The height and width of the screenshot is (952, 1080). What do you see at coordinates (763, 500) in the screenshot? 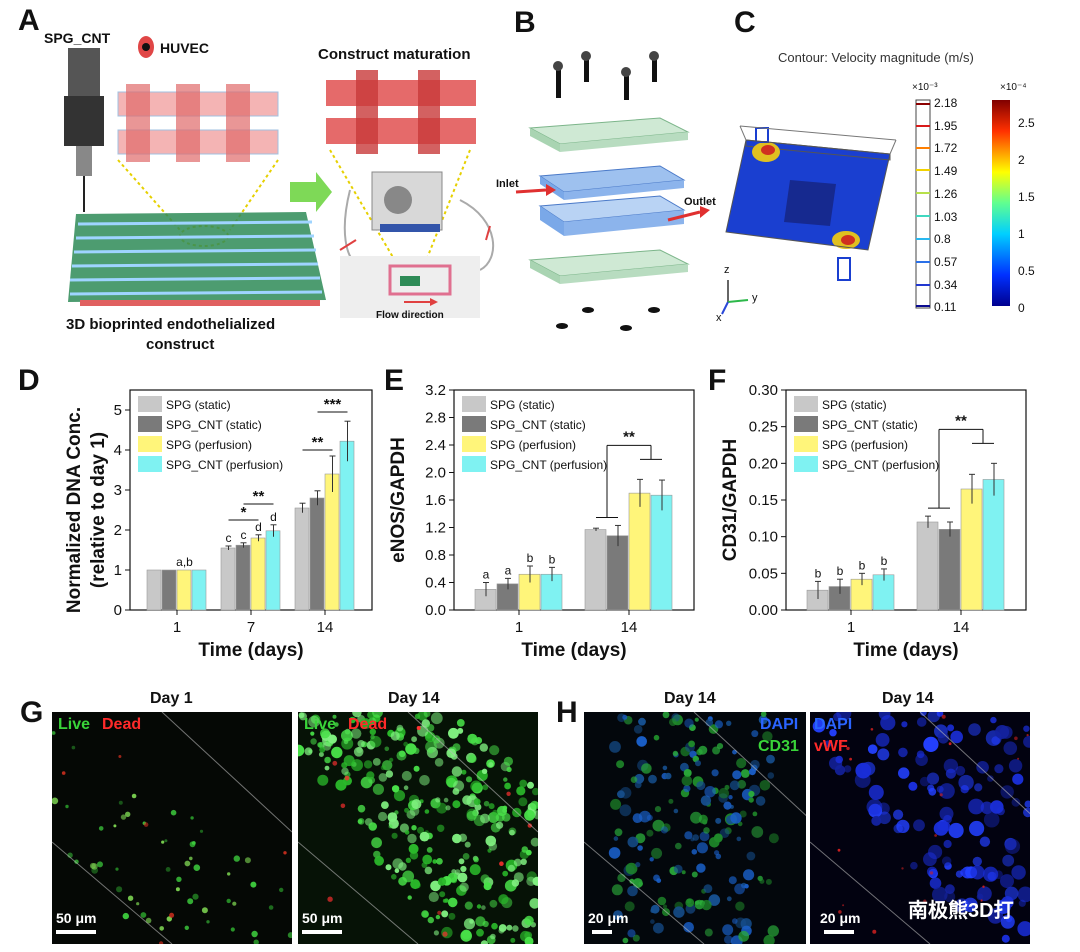
I see `y-tick-label: 0.15` at bounding box center [763, 500].